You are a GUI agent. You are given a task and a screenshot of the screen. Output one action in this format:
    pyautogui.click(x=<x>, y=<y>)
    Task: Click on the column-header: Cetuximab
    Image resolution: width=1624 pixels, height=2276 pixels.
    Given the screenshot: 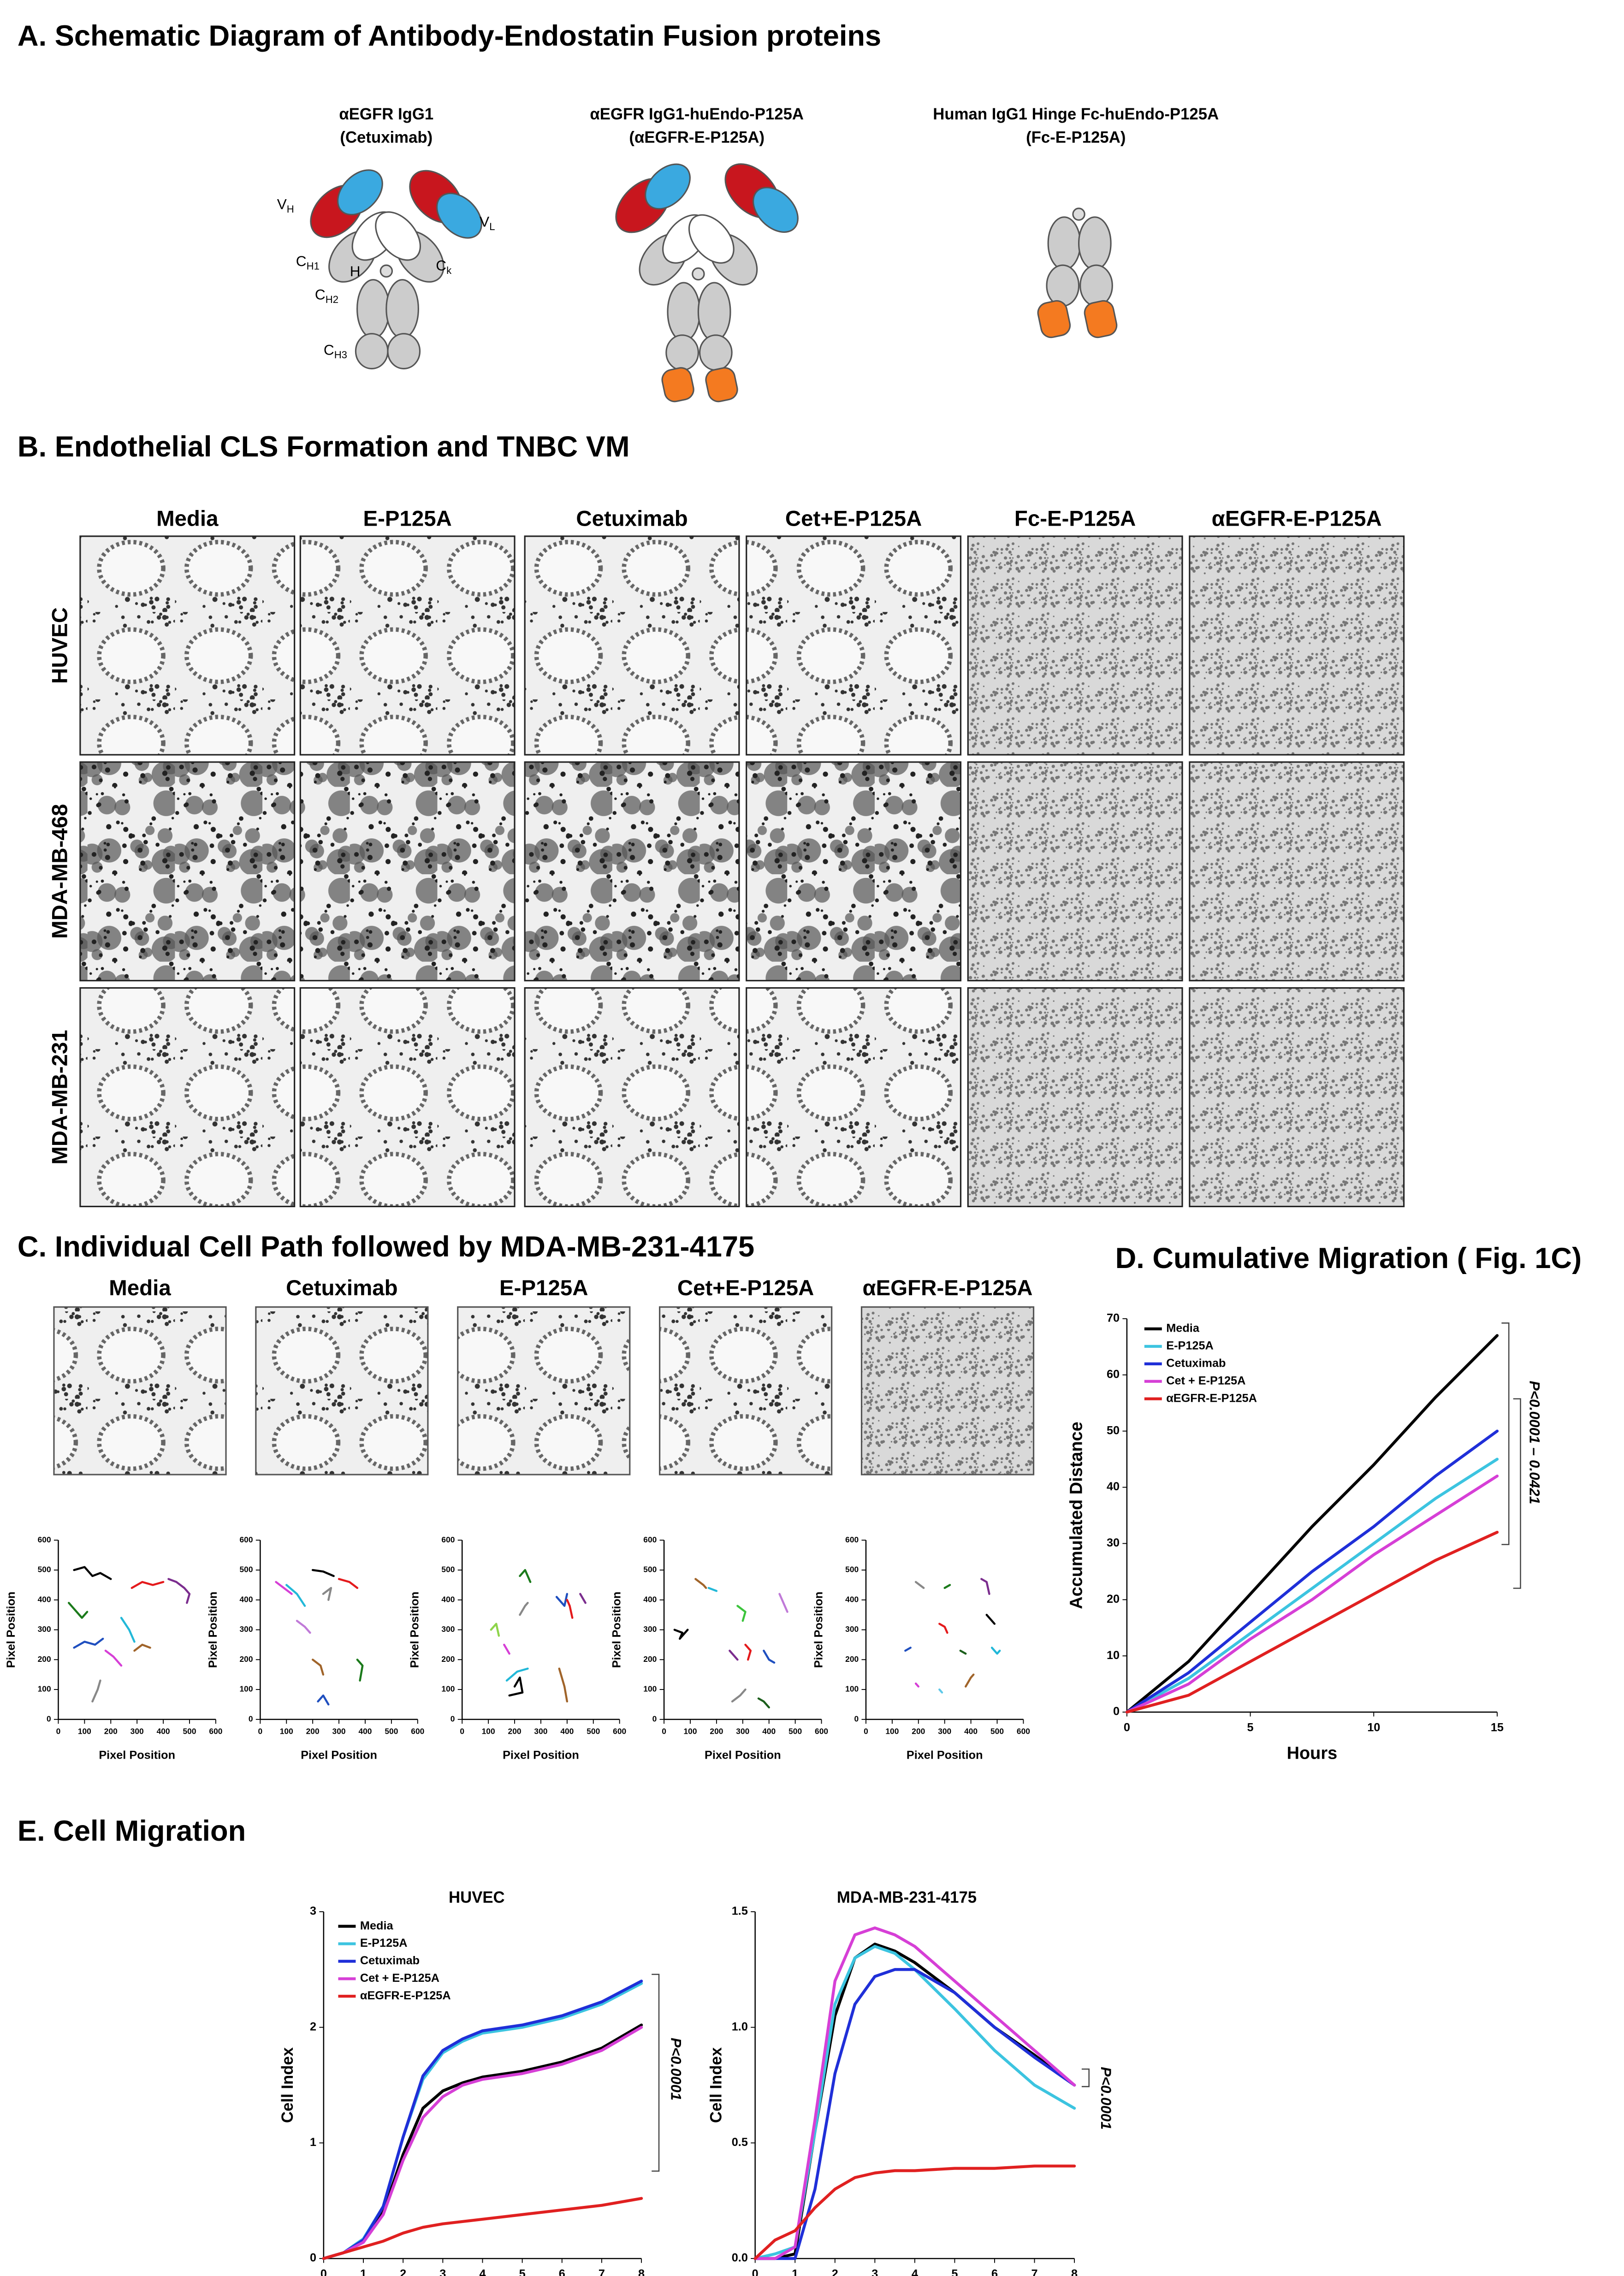 What is the action you would take?
    pyautogui.click(x=632, y=519)
    